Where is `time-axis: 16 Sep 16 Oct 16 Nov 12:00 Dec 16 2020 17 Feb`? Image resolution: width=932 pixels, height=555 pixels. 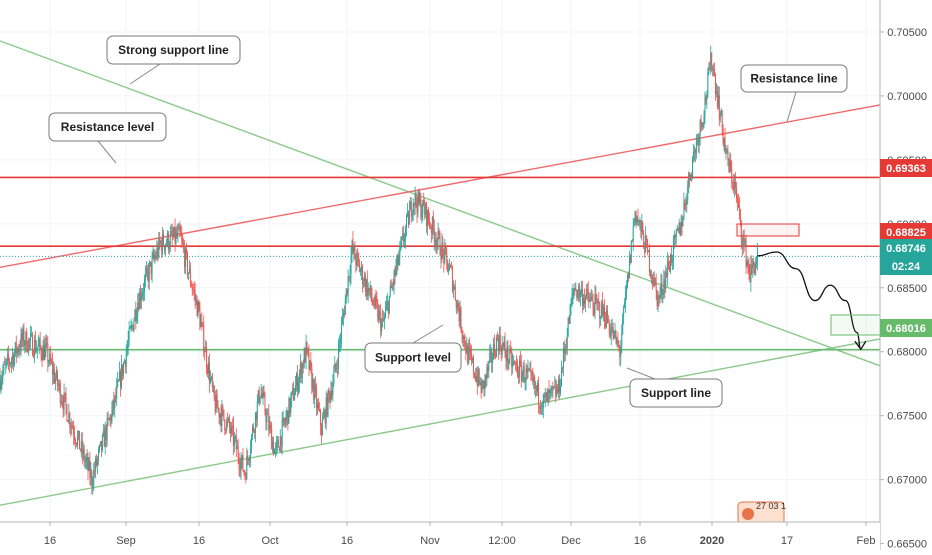 time-axis: 16 Sep 16 Oct 16 Nov 12:00 Dec 16 2020 17 Feb is located at coordinates (440, 535).